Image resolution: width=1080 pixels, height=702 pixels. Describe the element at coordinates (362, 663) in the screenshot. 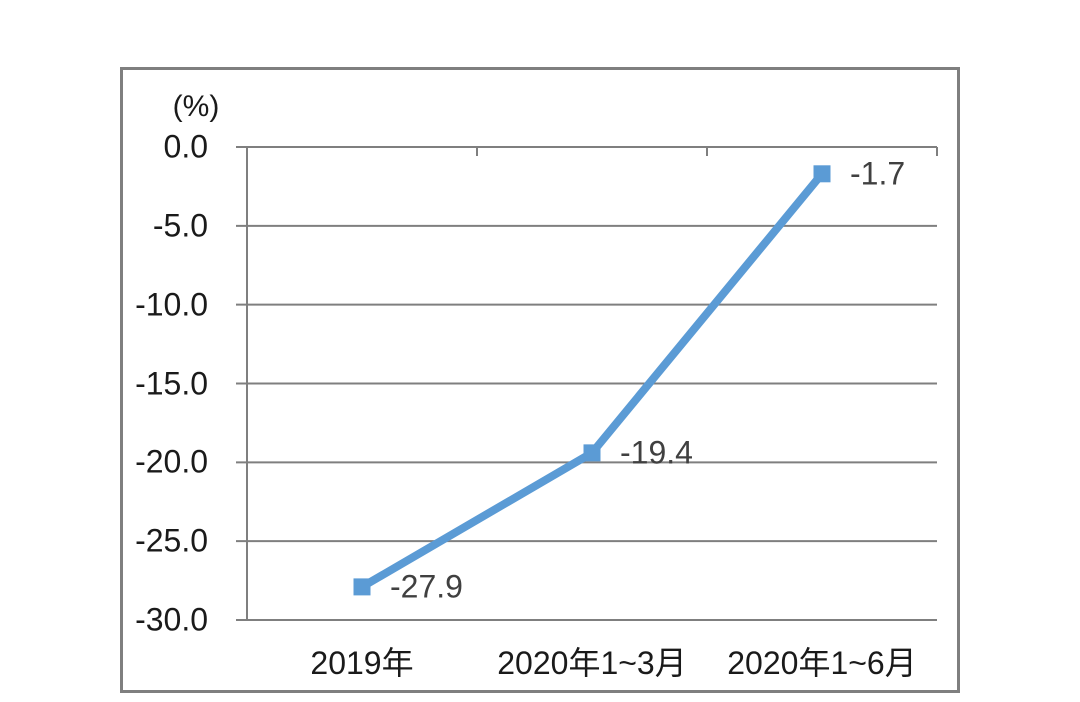

I see `x-category-label: 2019年` at that location.